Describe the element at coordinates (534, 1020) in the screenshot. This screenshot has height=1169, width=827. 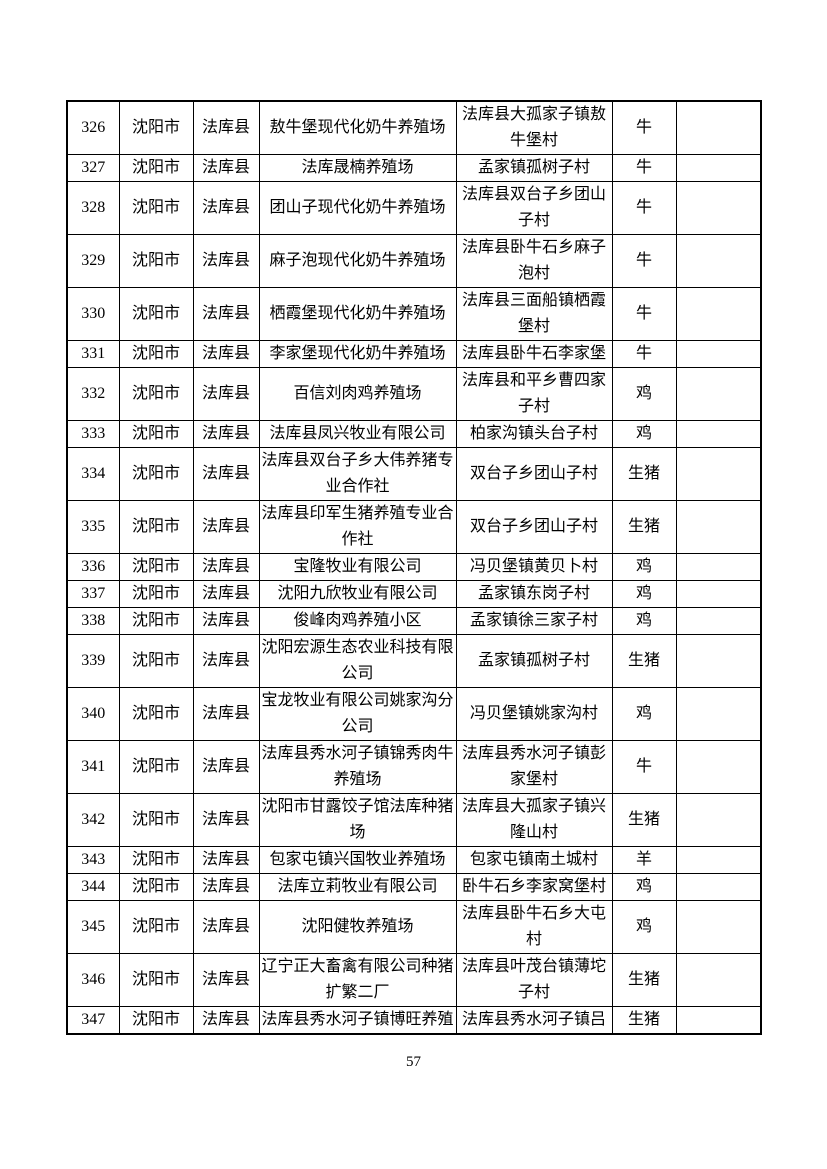
I see `cell-address: 法库县秀水河子镇吕` at that location.